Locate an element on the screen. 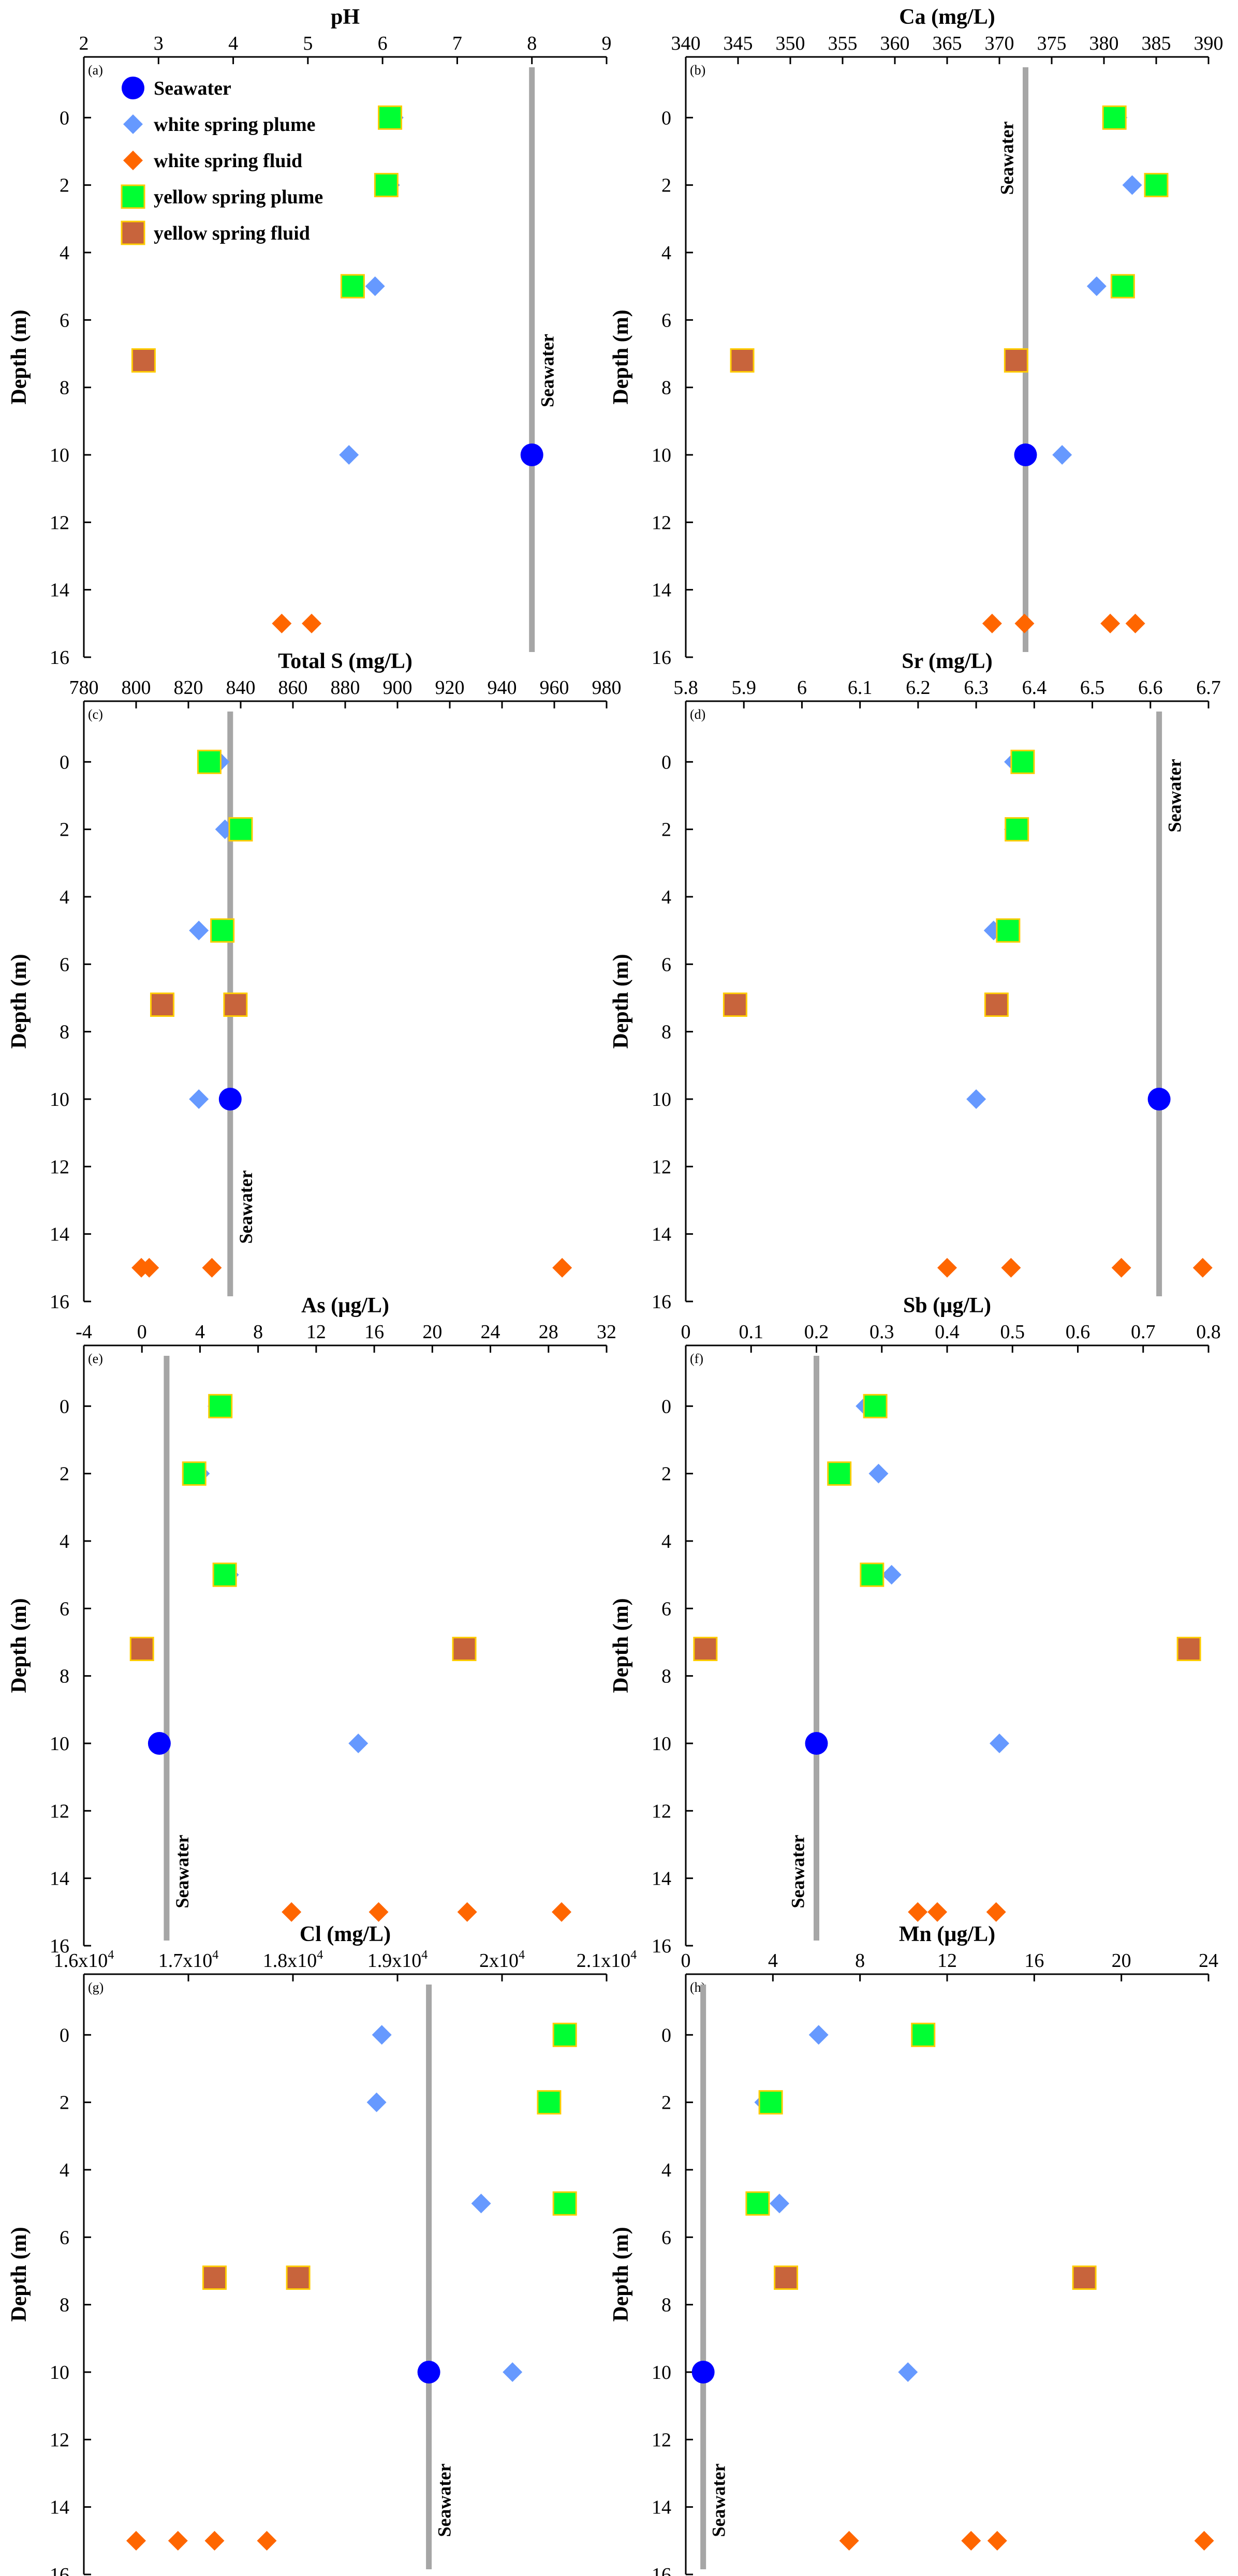 This screenshot has height=2576, width=1238. x-tick-label: 6.2 is located at coordinates (918, 688).